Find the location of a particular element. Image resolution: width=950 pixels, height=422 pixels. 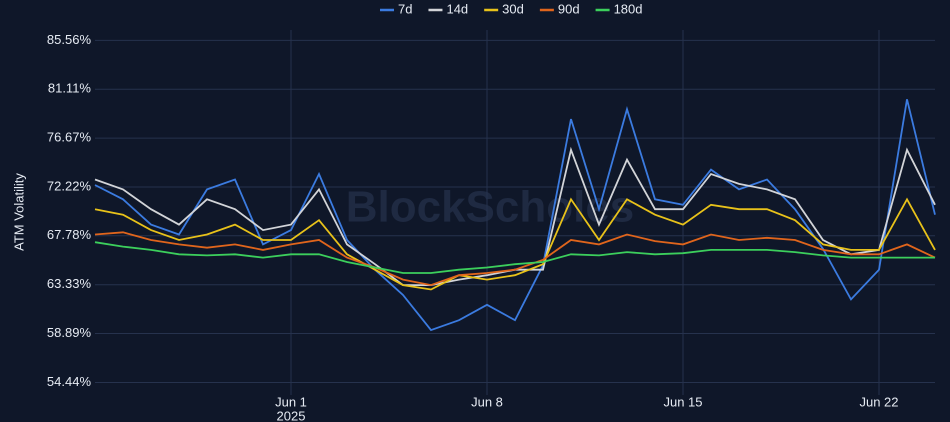

watermark: BlockScholes is located at coordinates (490, 207).